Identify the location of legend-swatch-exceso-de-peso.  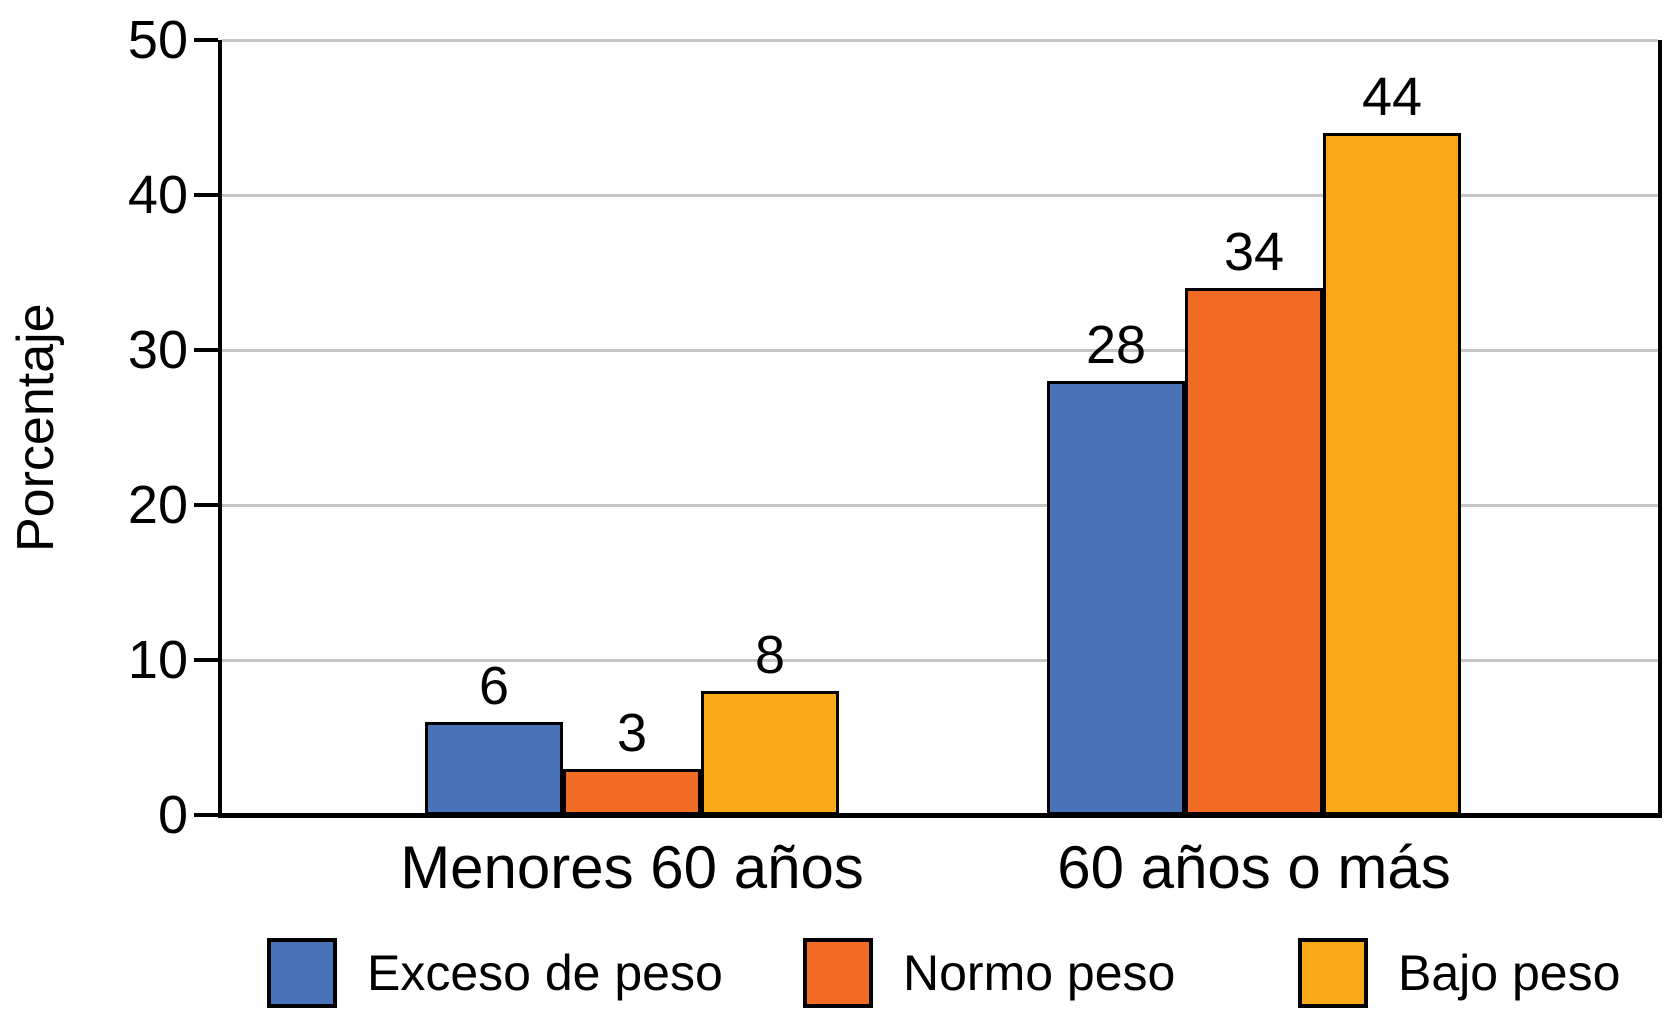
(302, 973).